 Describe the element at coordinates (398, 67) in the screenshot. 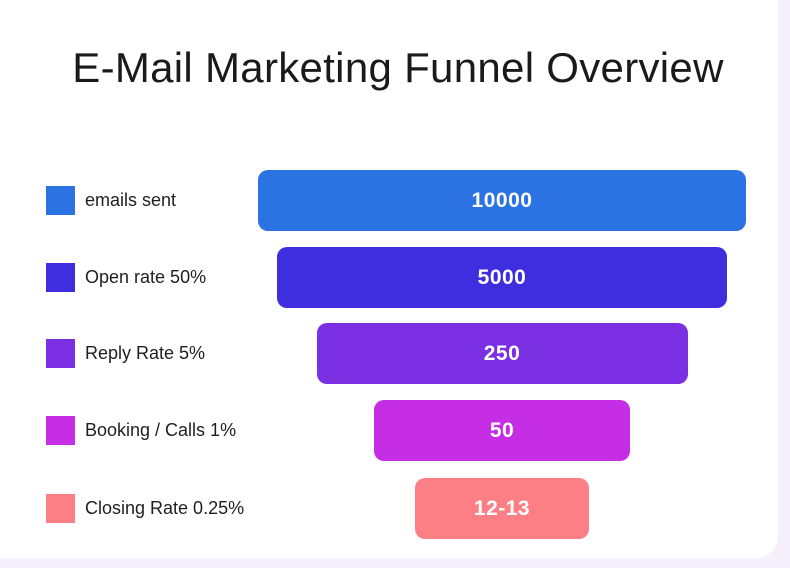

I see `chart-title: E-Mail Marketing Funnel Overview` at that location.